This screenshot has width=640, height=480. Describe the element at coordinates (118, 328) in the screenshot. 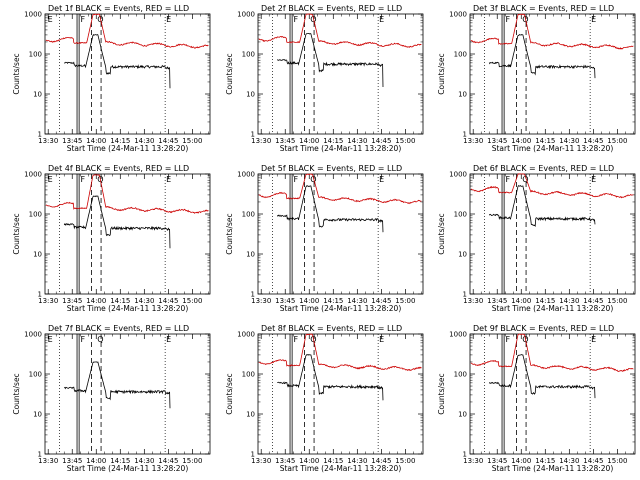

I see `panel-title: Det 7f BLACK = Events, RED = LLD` at that location.